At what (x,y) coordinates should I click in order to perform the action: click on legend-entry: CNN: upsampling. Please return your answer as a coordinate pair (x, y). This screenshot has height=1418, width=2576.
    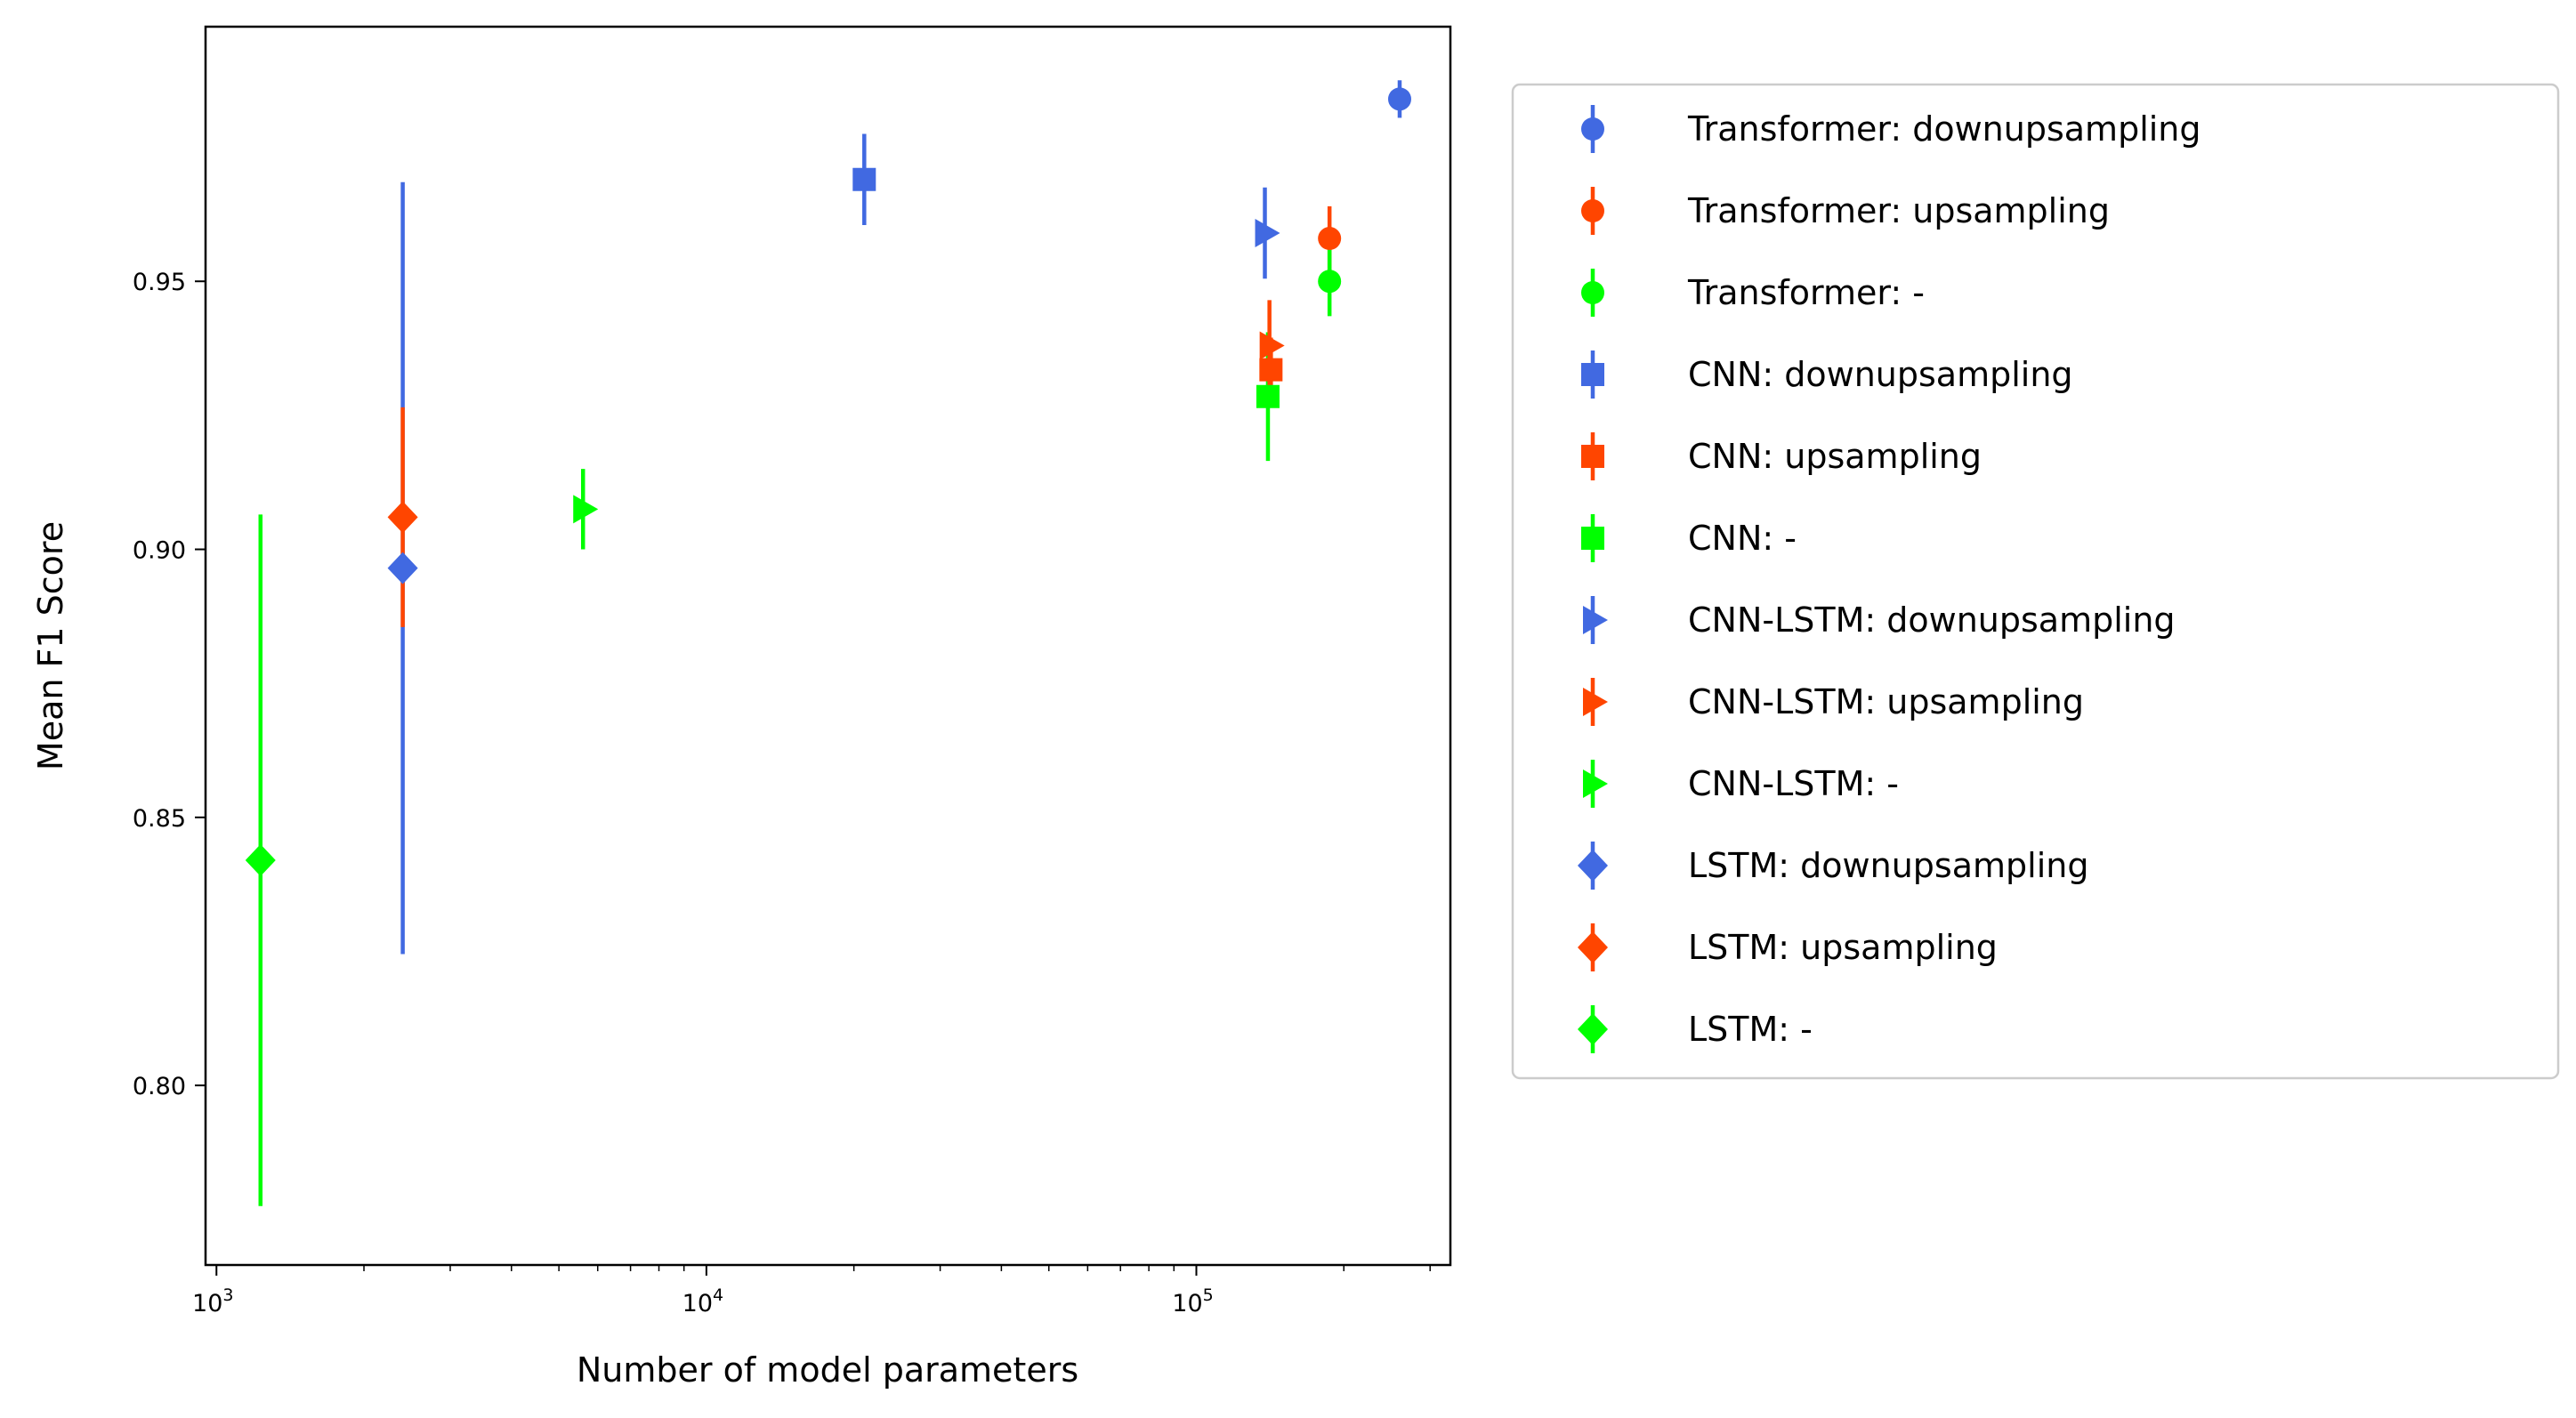
    Looking at the image, I should click on (1781, 456).